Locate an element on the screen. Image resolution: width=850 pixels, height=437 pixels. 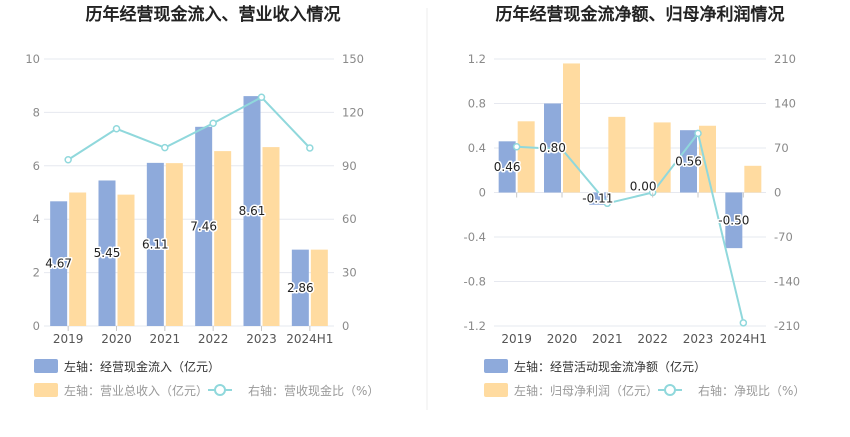
legend-line-dot is located at coordinates (670, 390).